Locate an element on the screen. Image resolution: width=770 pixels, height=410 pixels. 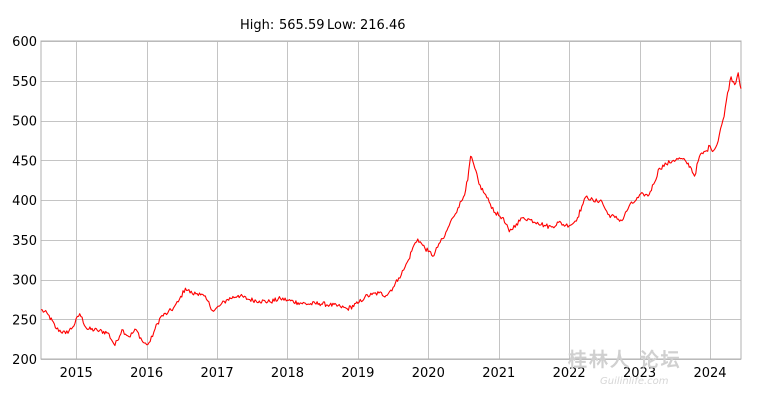
x-tick-label: 2018 is located at coordinates (287, 373).